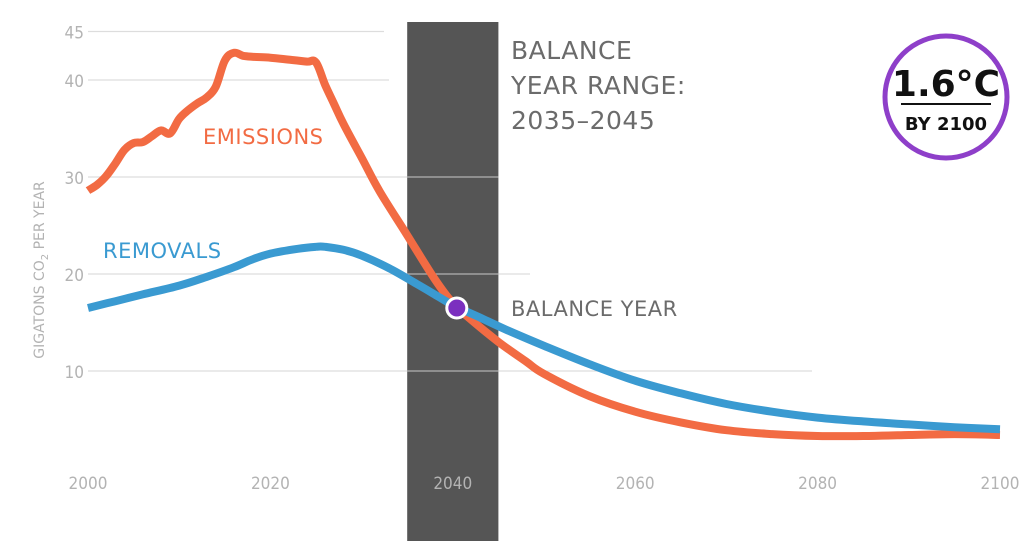  Describe the element at coordinates (598, 85) in the screenshot. I see `range-title-line-2: YEAR RANGE:` at that location.